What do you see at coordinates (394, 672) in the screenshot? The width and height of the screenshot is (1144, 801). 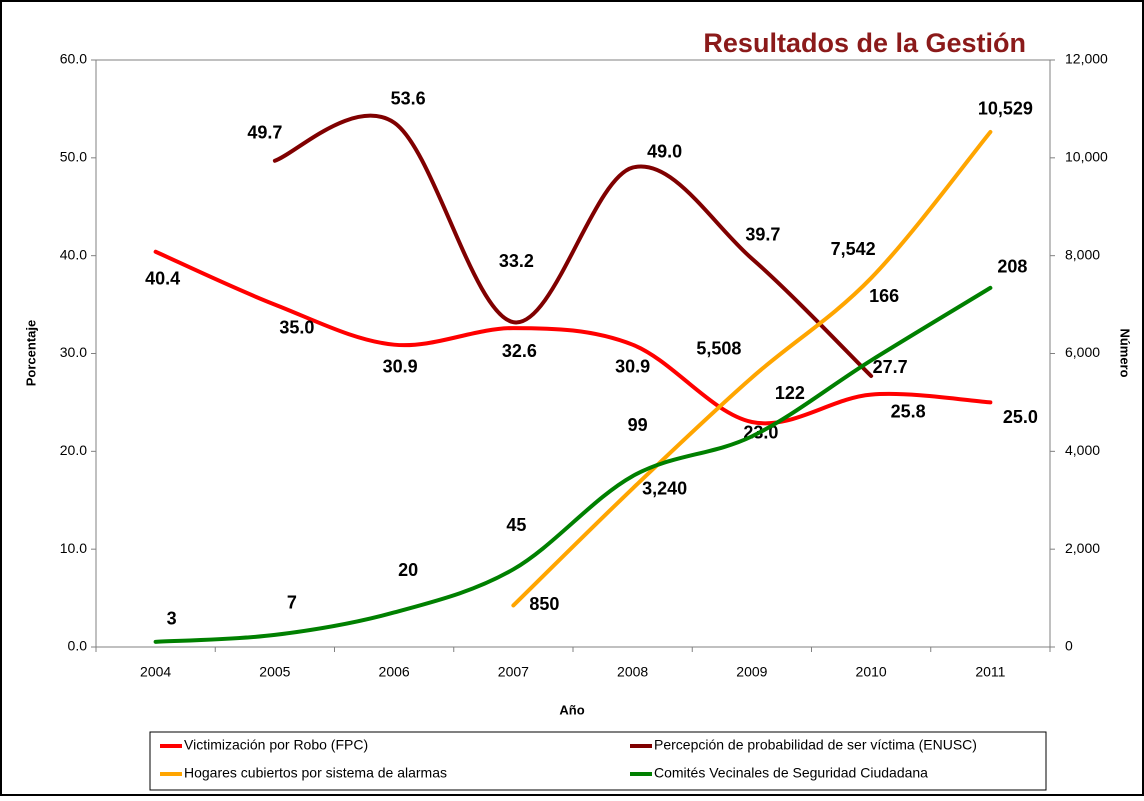 I see `x-tick-label: 2006` at bounding box center [394, 672].